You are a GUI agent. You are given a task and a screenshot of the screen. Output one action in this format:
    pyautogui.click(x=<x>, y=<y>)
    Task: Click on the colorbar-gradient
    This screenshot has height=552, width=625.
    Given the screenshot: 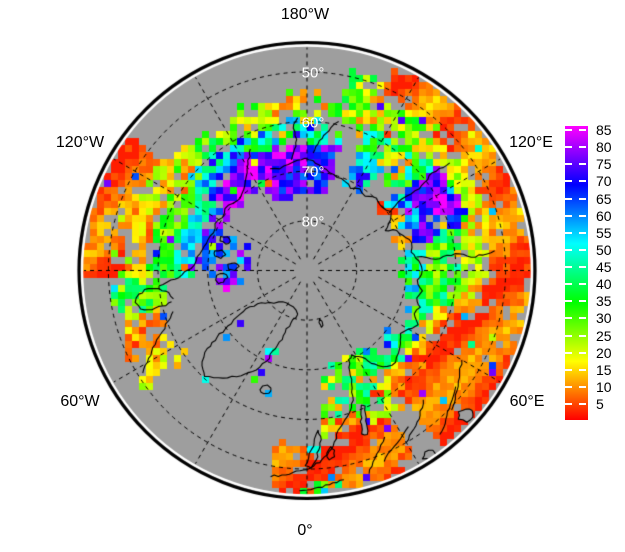 What is the action you would take?
    pyautogui.click(x=576, y=273)
    